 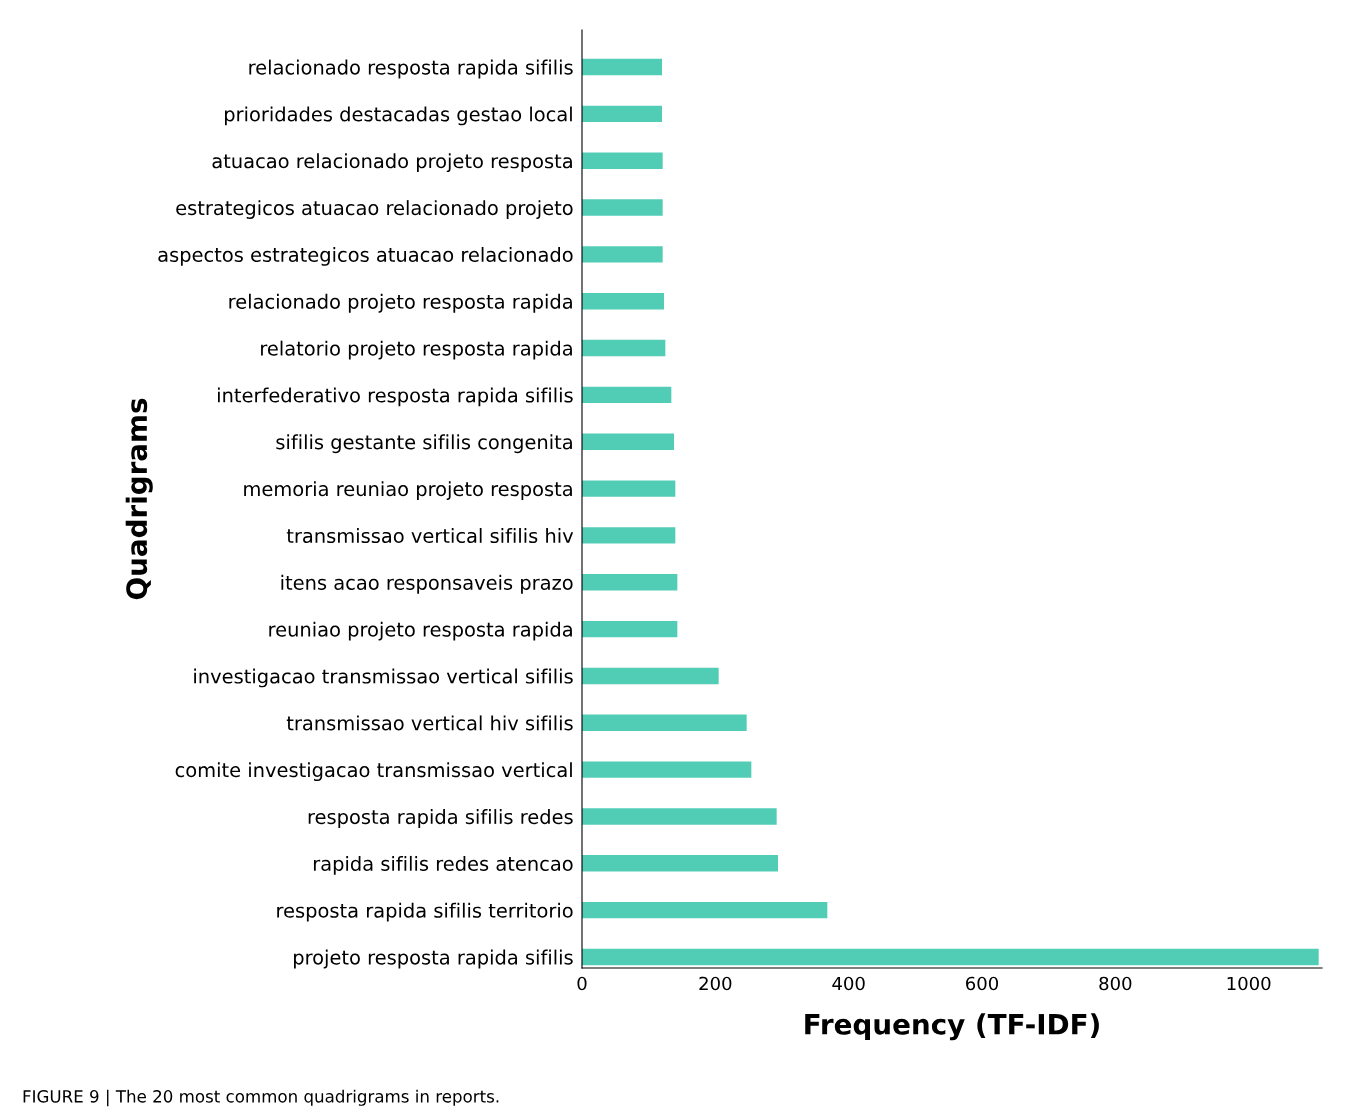 I want to click on y-tick-label: estrategicos atuacao relacionado projeto, so click(x=374, y=209).